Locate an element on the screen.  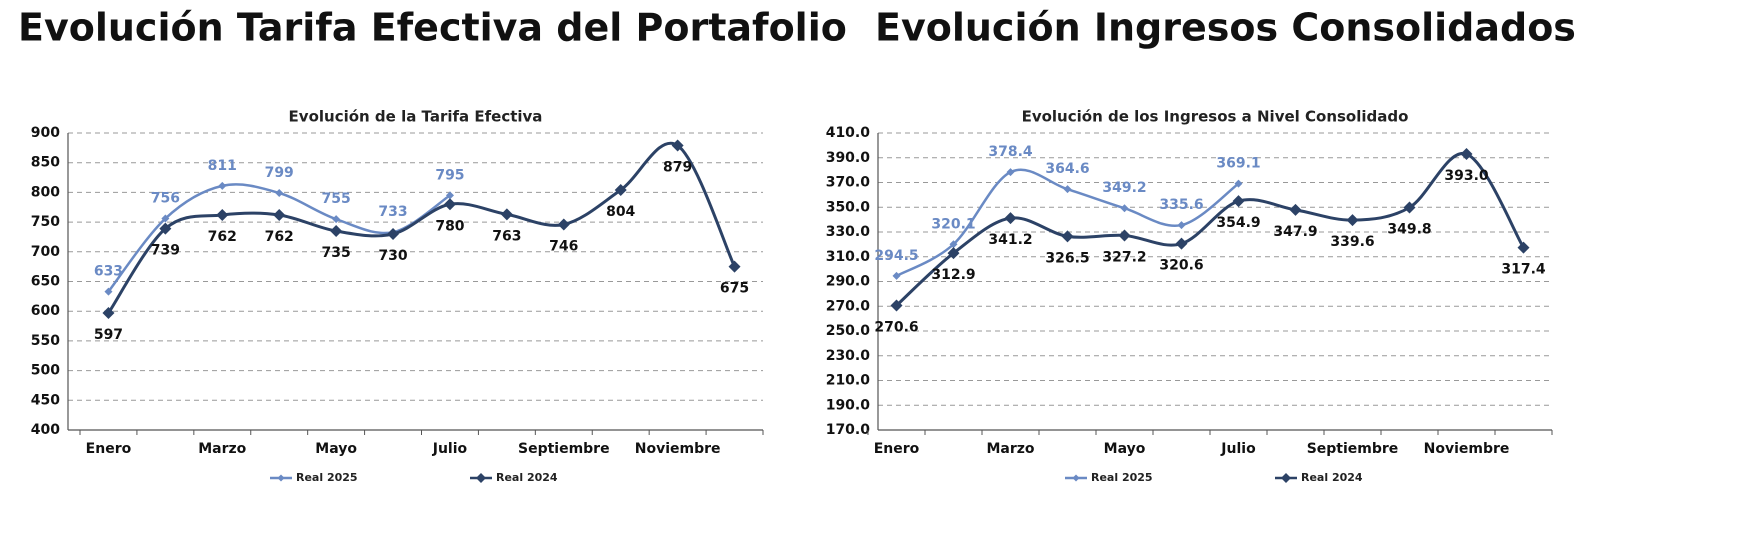
data-label: 327.2 is located at coordinates (1124, 257).